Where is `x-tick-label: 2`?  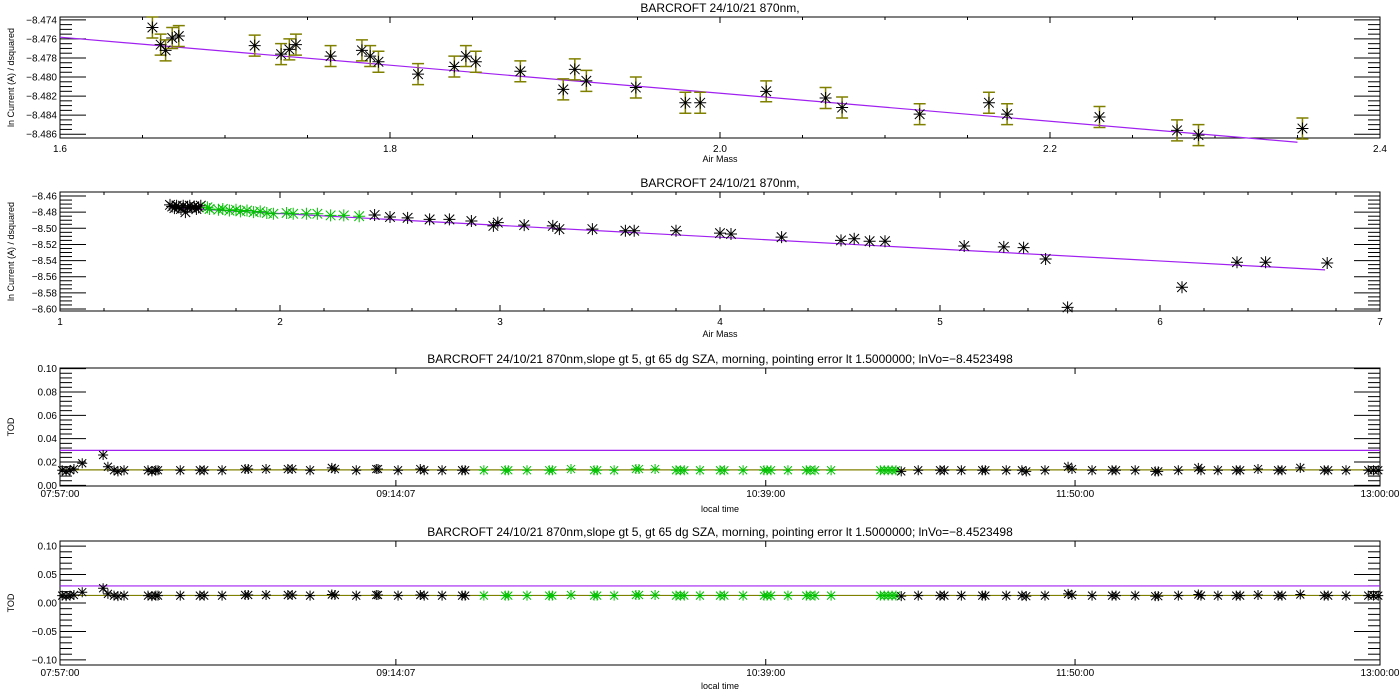 x-tick-label: 2 is located at coordinates (280, 322).